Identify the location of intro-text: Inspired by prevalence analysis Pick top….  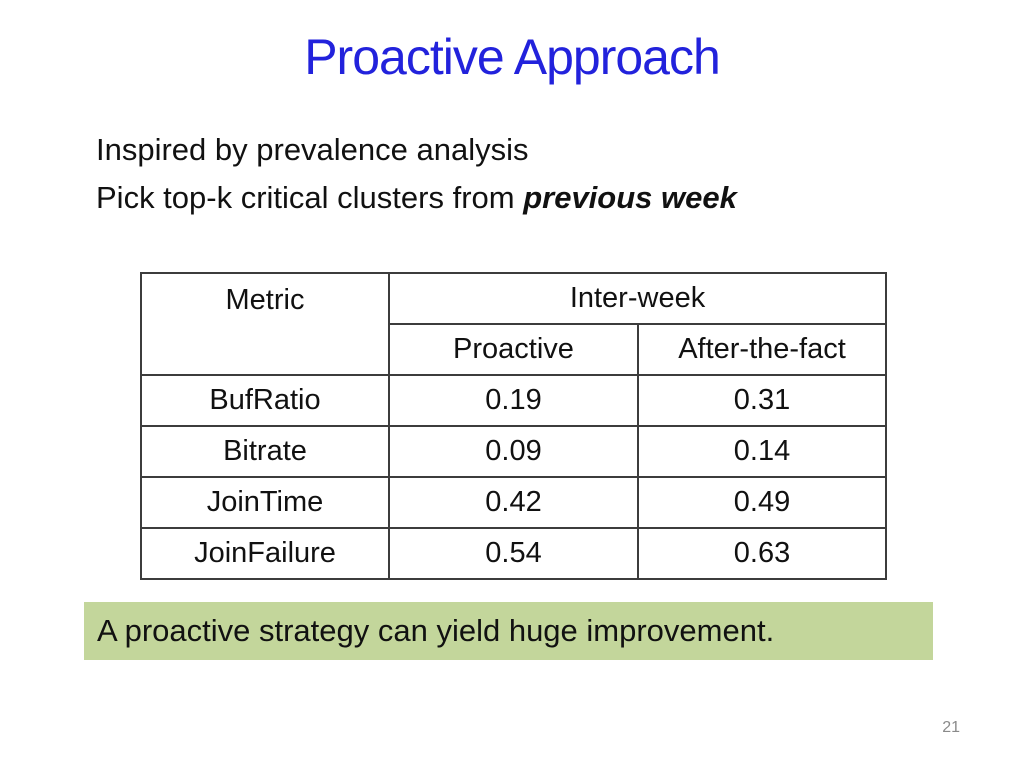
(416, 174).